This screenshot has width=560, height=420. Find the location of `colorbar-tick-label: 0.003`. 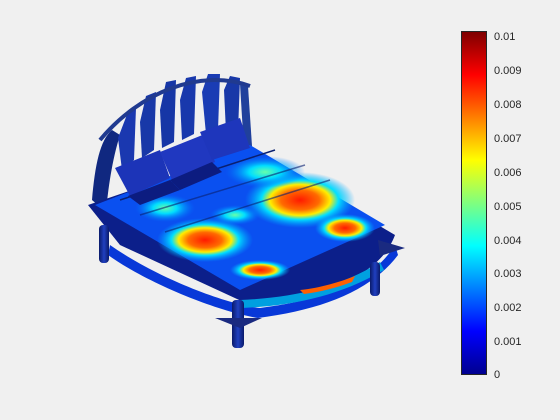

colorbar-tick-label: 0.003 is located at coordinates (508, 274).